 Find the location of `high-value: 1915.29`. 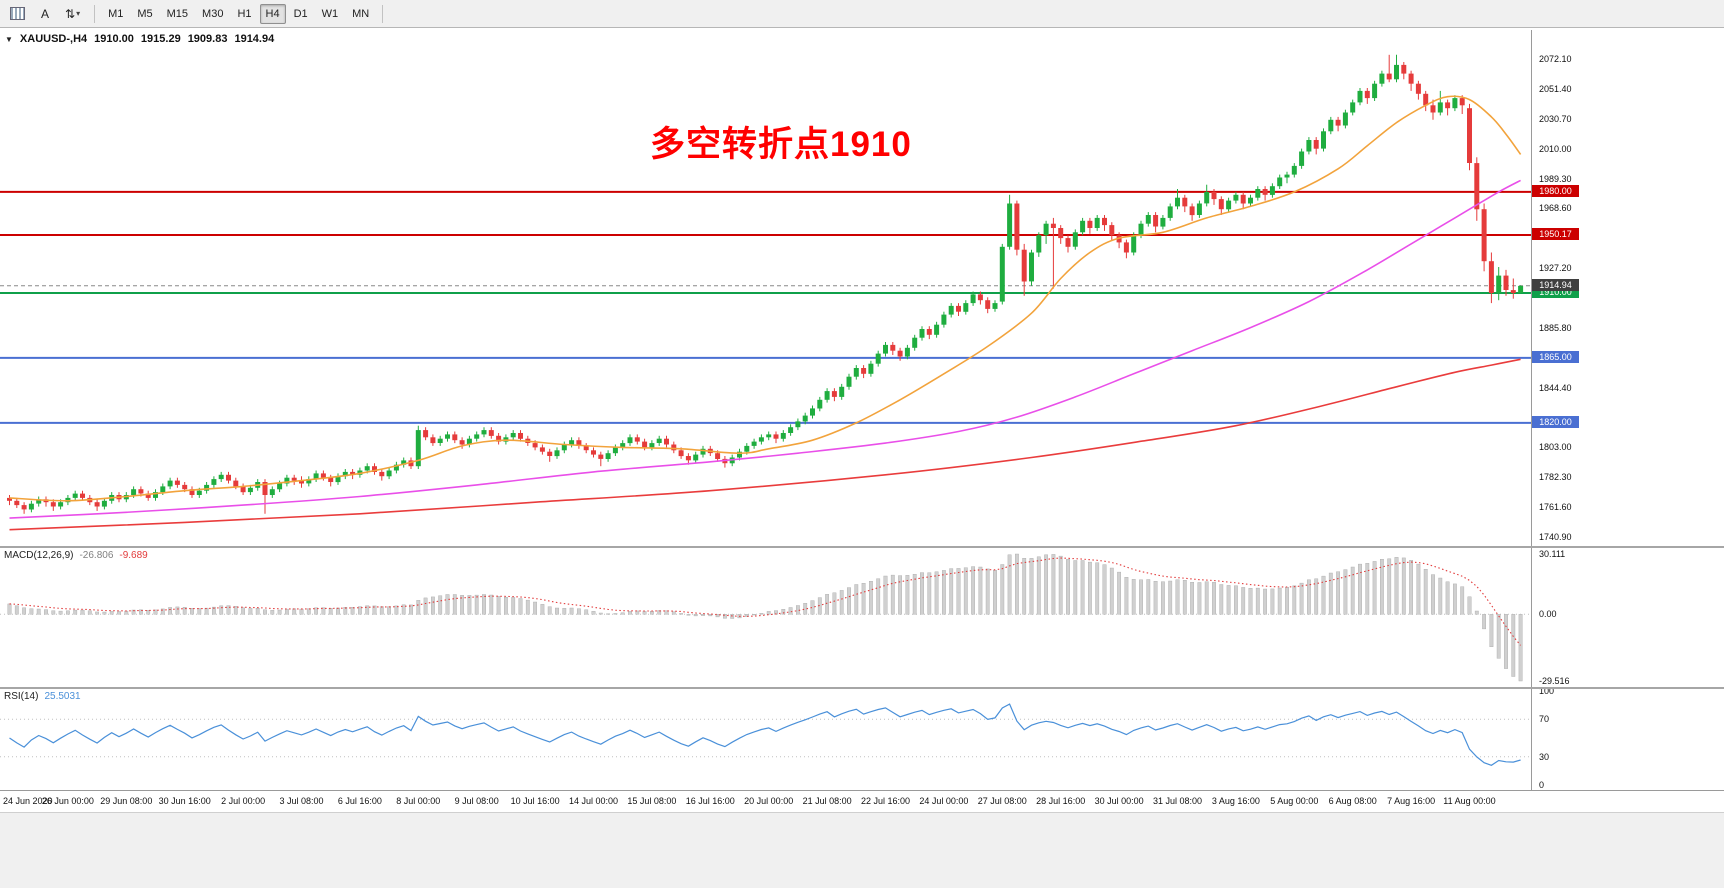

high-value: 1915.29 is located at coordinates (160, 39).